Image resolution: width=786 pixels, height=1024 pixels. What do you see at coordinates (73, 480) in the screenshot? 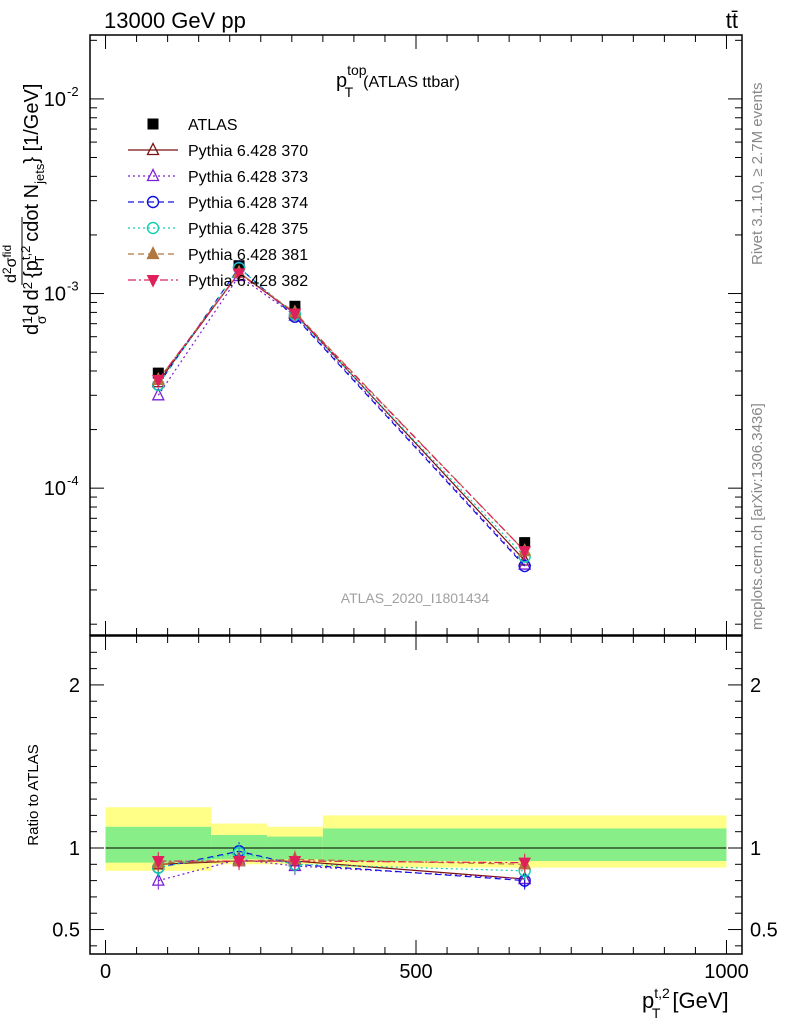
I see `main-y-tick-exponent: -4` at bounding box center [73, 480].